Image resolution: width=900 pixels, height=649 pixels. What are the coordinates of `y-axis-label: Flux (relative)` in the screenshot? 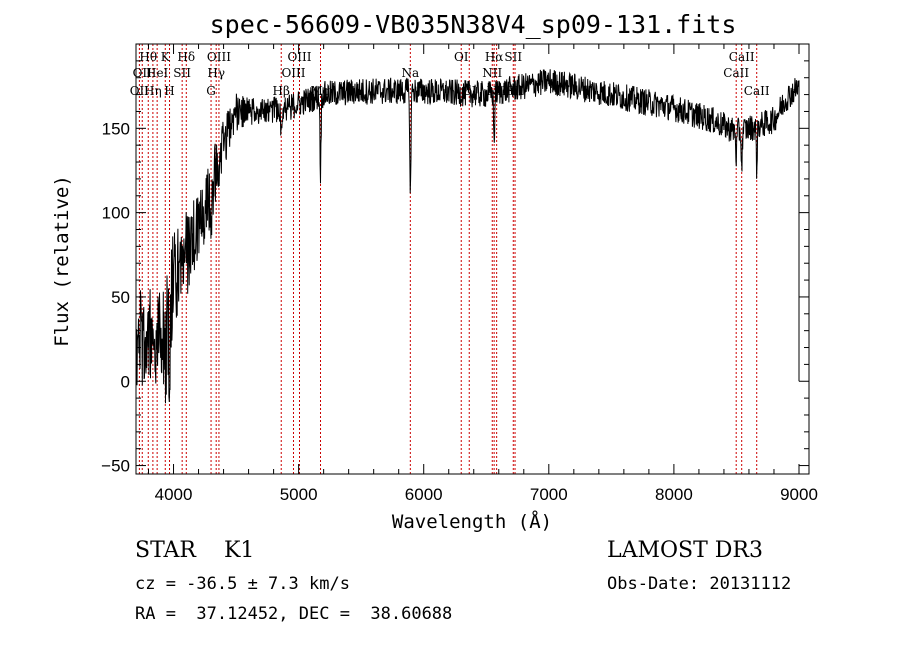 It's located at (62, 261).